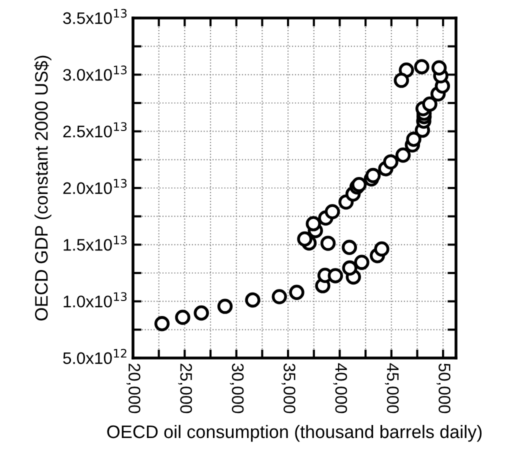 This screenshot has width=506, height=460. What do you see at coordinates (443, 389) in the screenshot?
I see `x-tick-label: 50,000` at bounding box center [443, 389].